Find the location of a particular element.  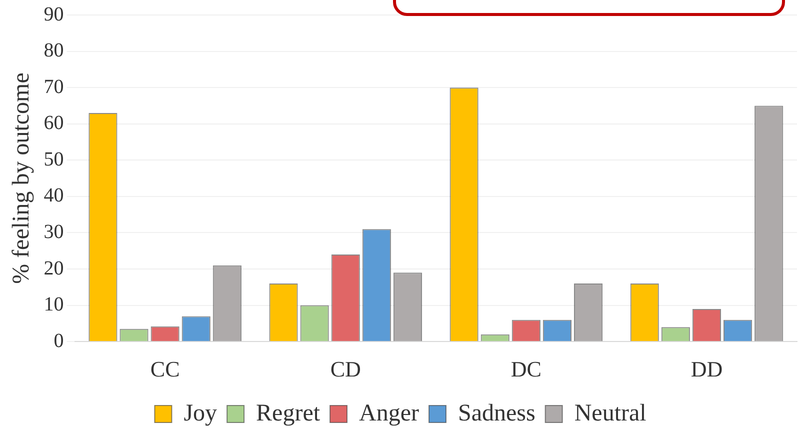

y-axis-title: % feeling by outcome is located at coordinates (21, 178).